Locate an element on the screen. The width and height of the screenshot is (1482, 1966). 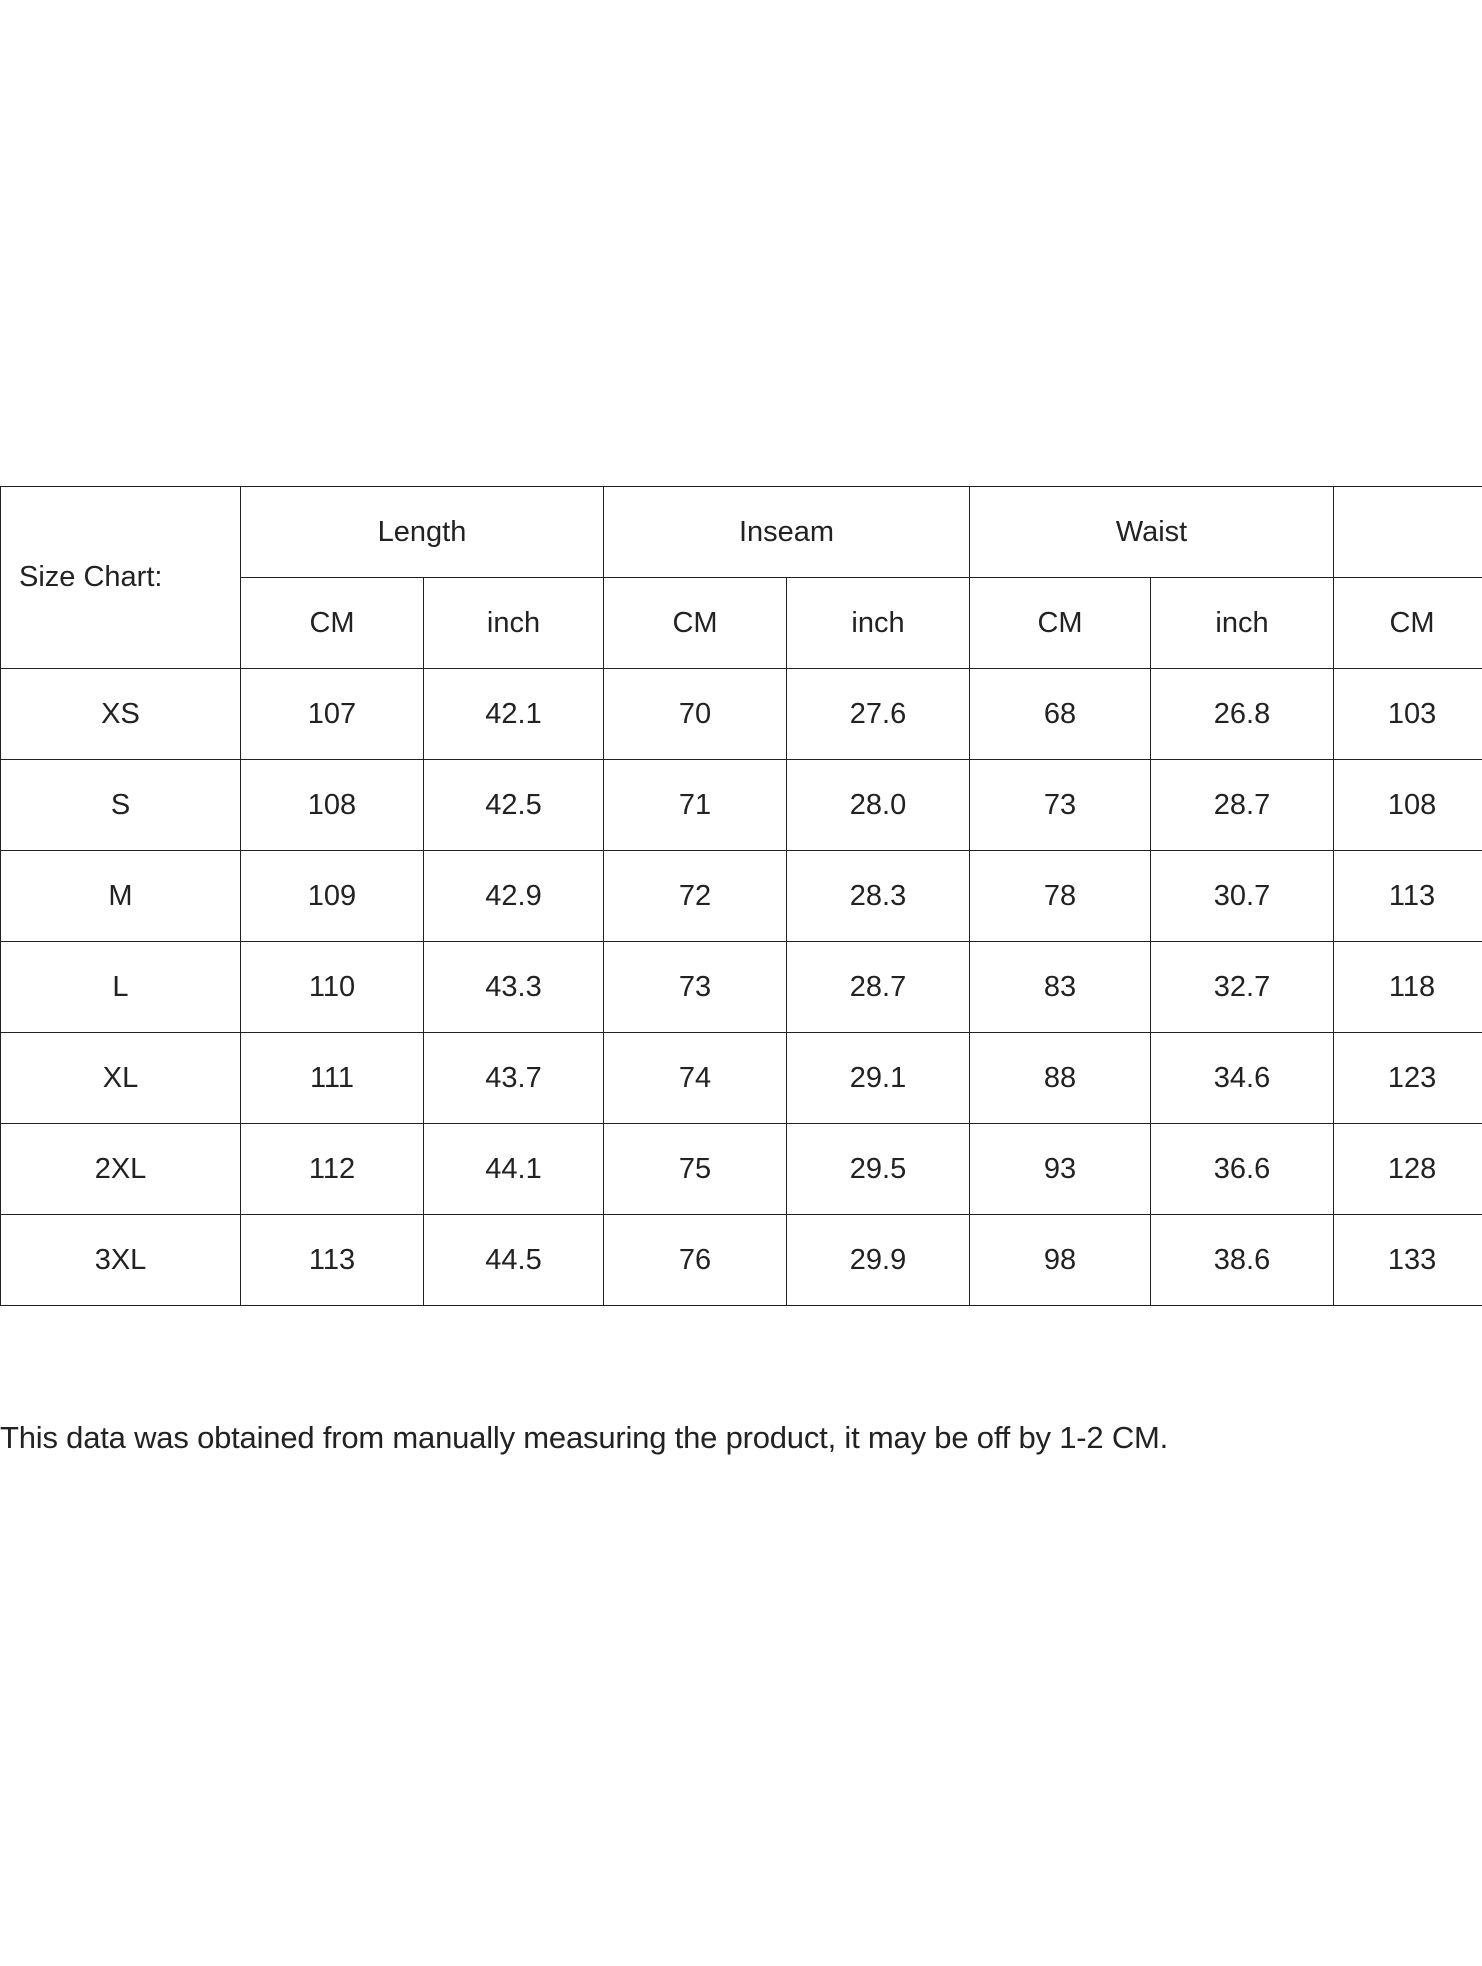
value-cell: 26.8 is located at coordinates (1242, 714).